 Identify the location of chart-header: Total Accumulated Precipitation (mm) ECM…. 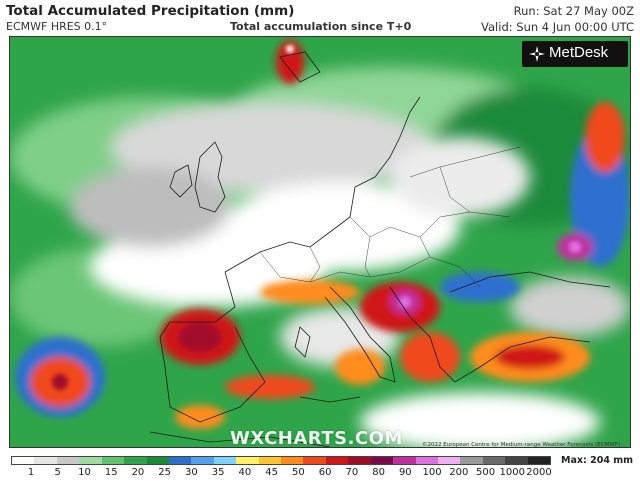
(320, 18).